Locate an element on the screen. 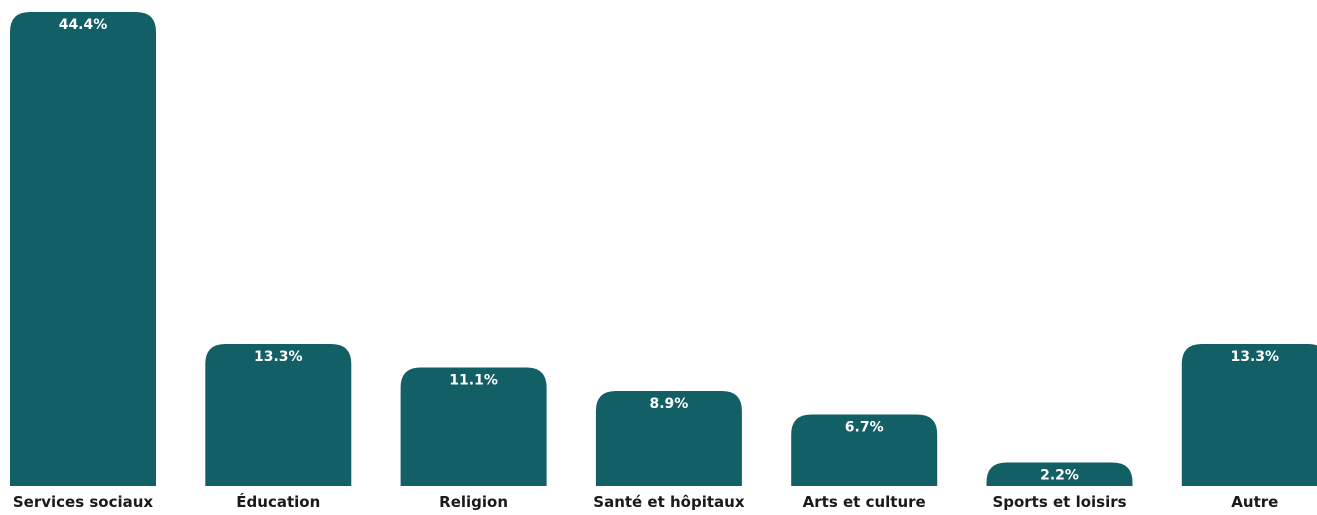  bar-sante-et-hopitaux is located at coordinates (668, 438).